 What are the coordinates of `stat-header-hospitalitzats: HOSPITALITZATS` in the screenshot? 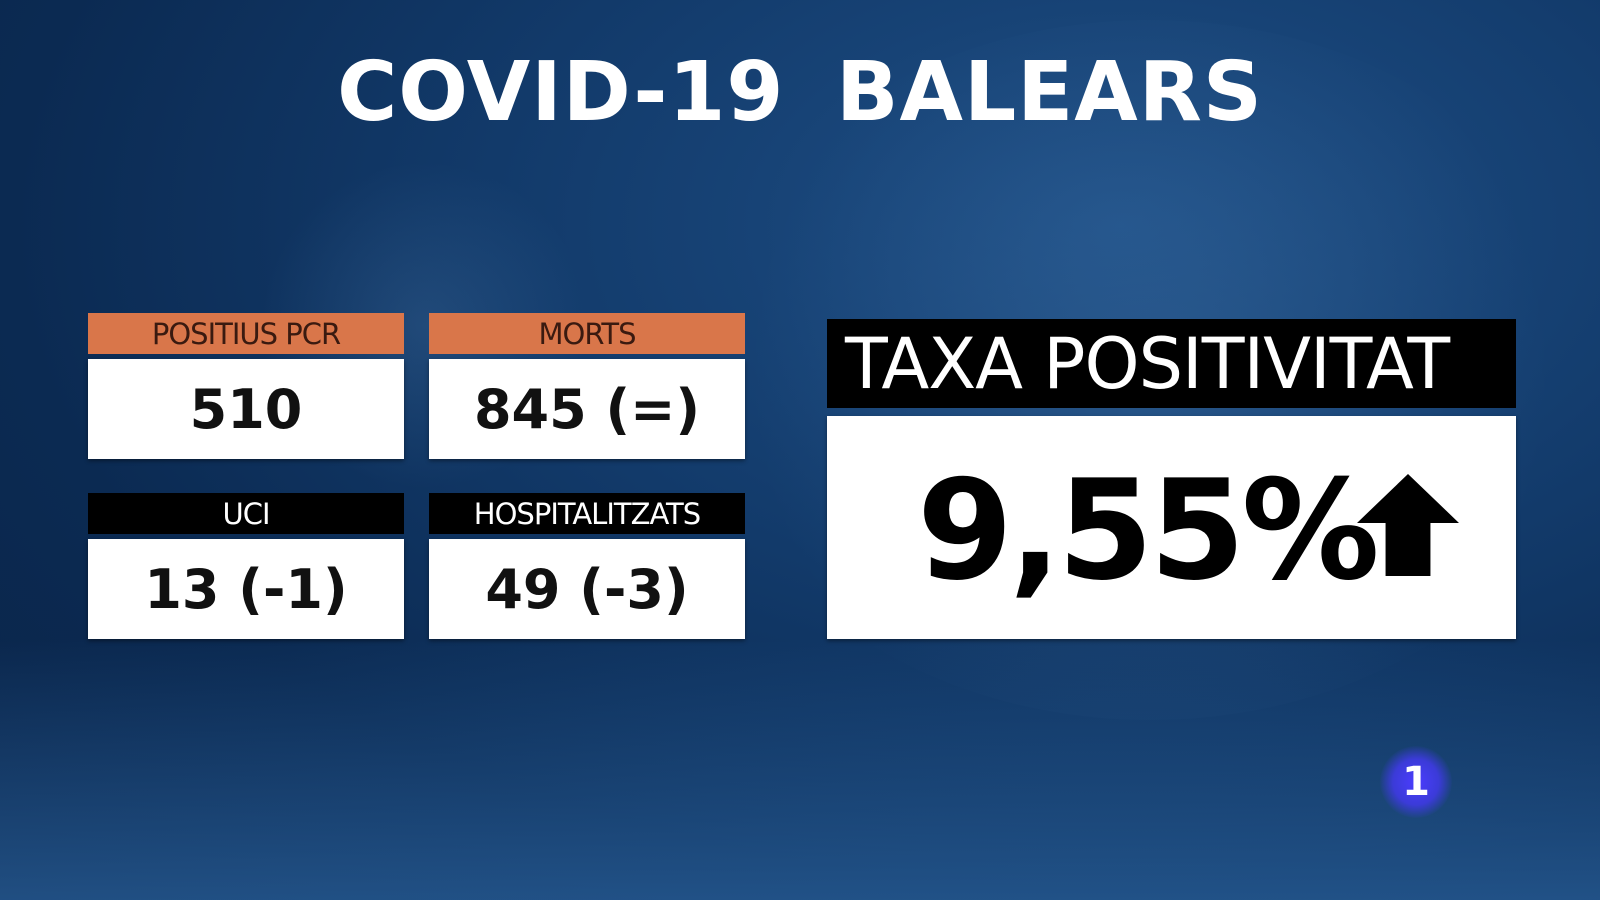 It's located at (587, 513).